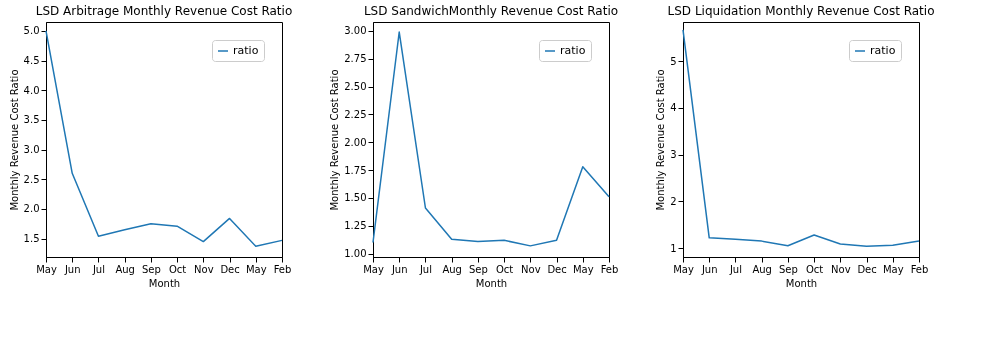 This screenshot has height=340, width=1004. What do you see at coordinates (673, 155) in the screenshot?
I see `y-tick-label: 3` at bounding box center [673, 155].